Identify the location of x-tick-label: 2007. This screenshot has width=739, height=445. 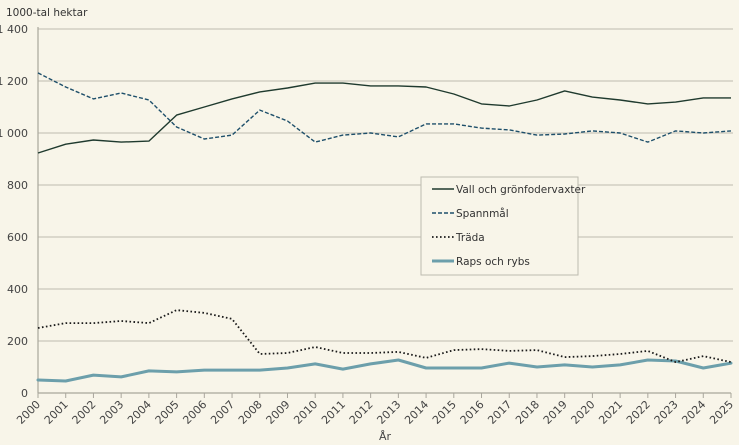
(222, 412).